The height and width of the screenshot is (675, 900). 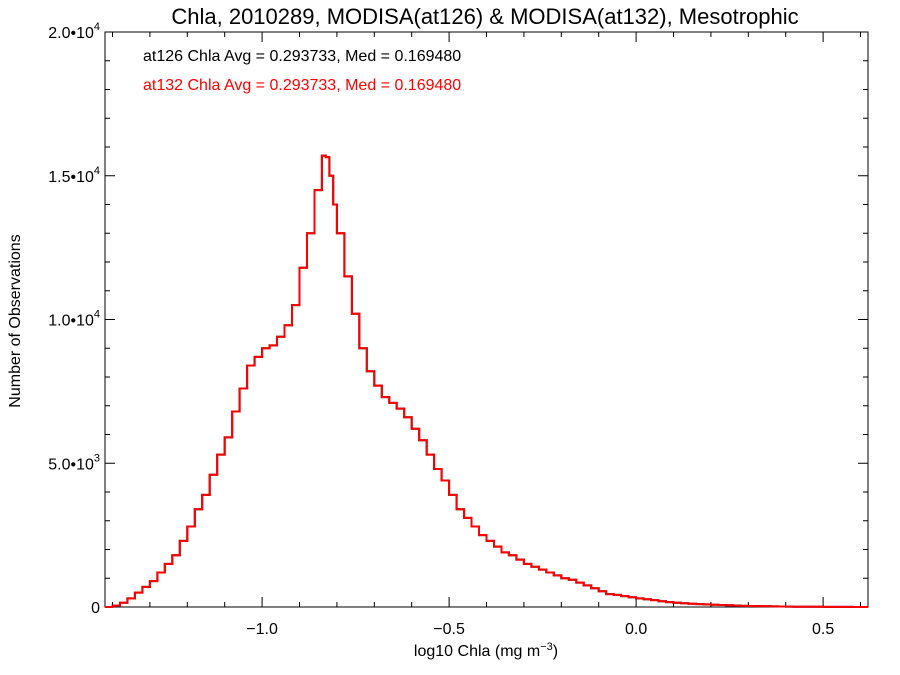 What do you see at coordinates (477, 651) in the screenshot?
I see `x-axis-label-main: log10 Chla (mg m` at bounding box center [477, 651].